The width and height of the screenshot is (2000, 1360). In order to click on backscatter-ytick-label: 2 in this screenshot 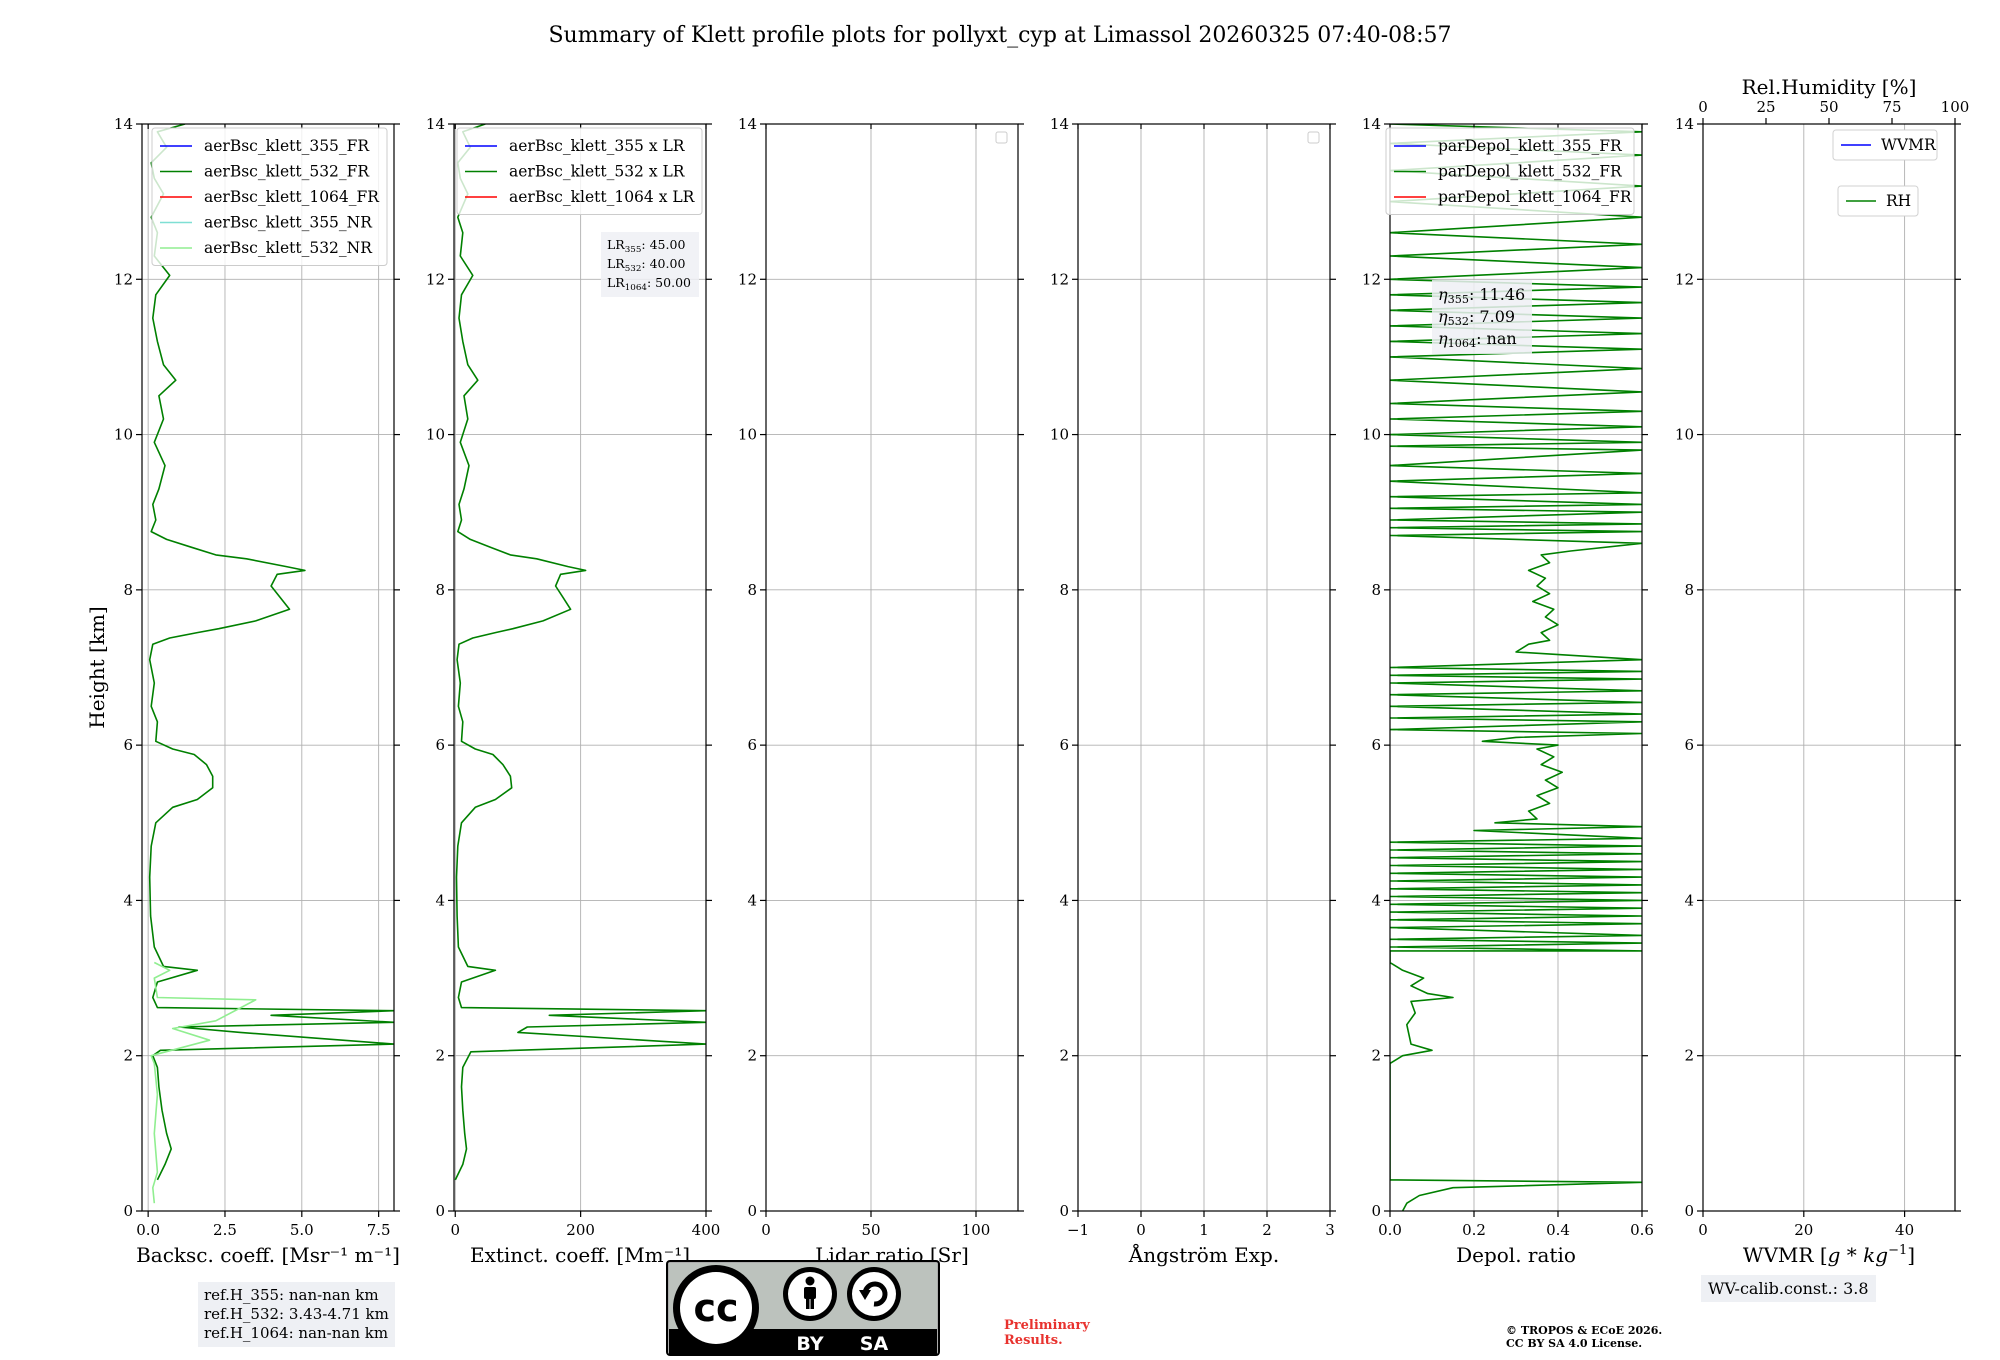, I will do `click(128, 1056)`.